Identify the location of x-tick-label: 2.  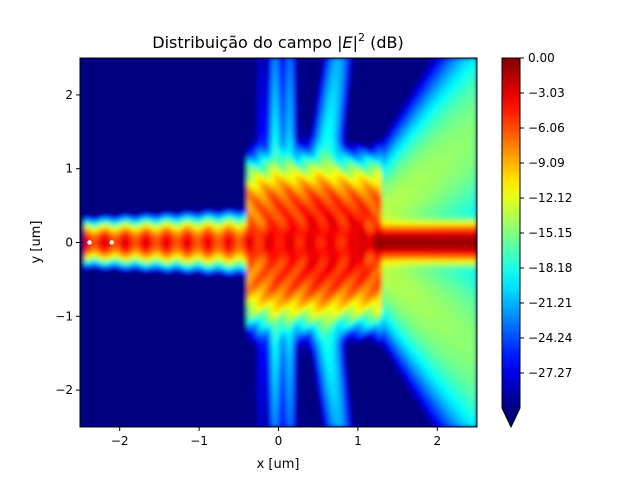
(437, 441).